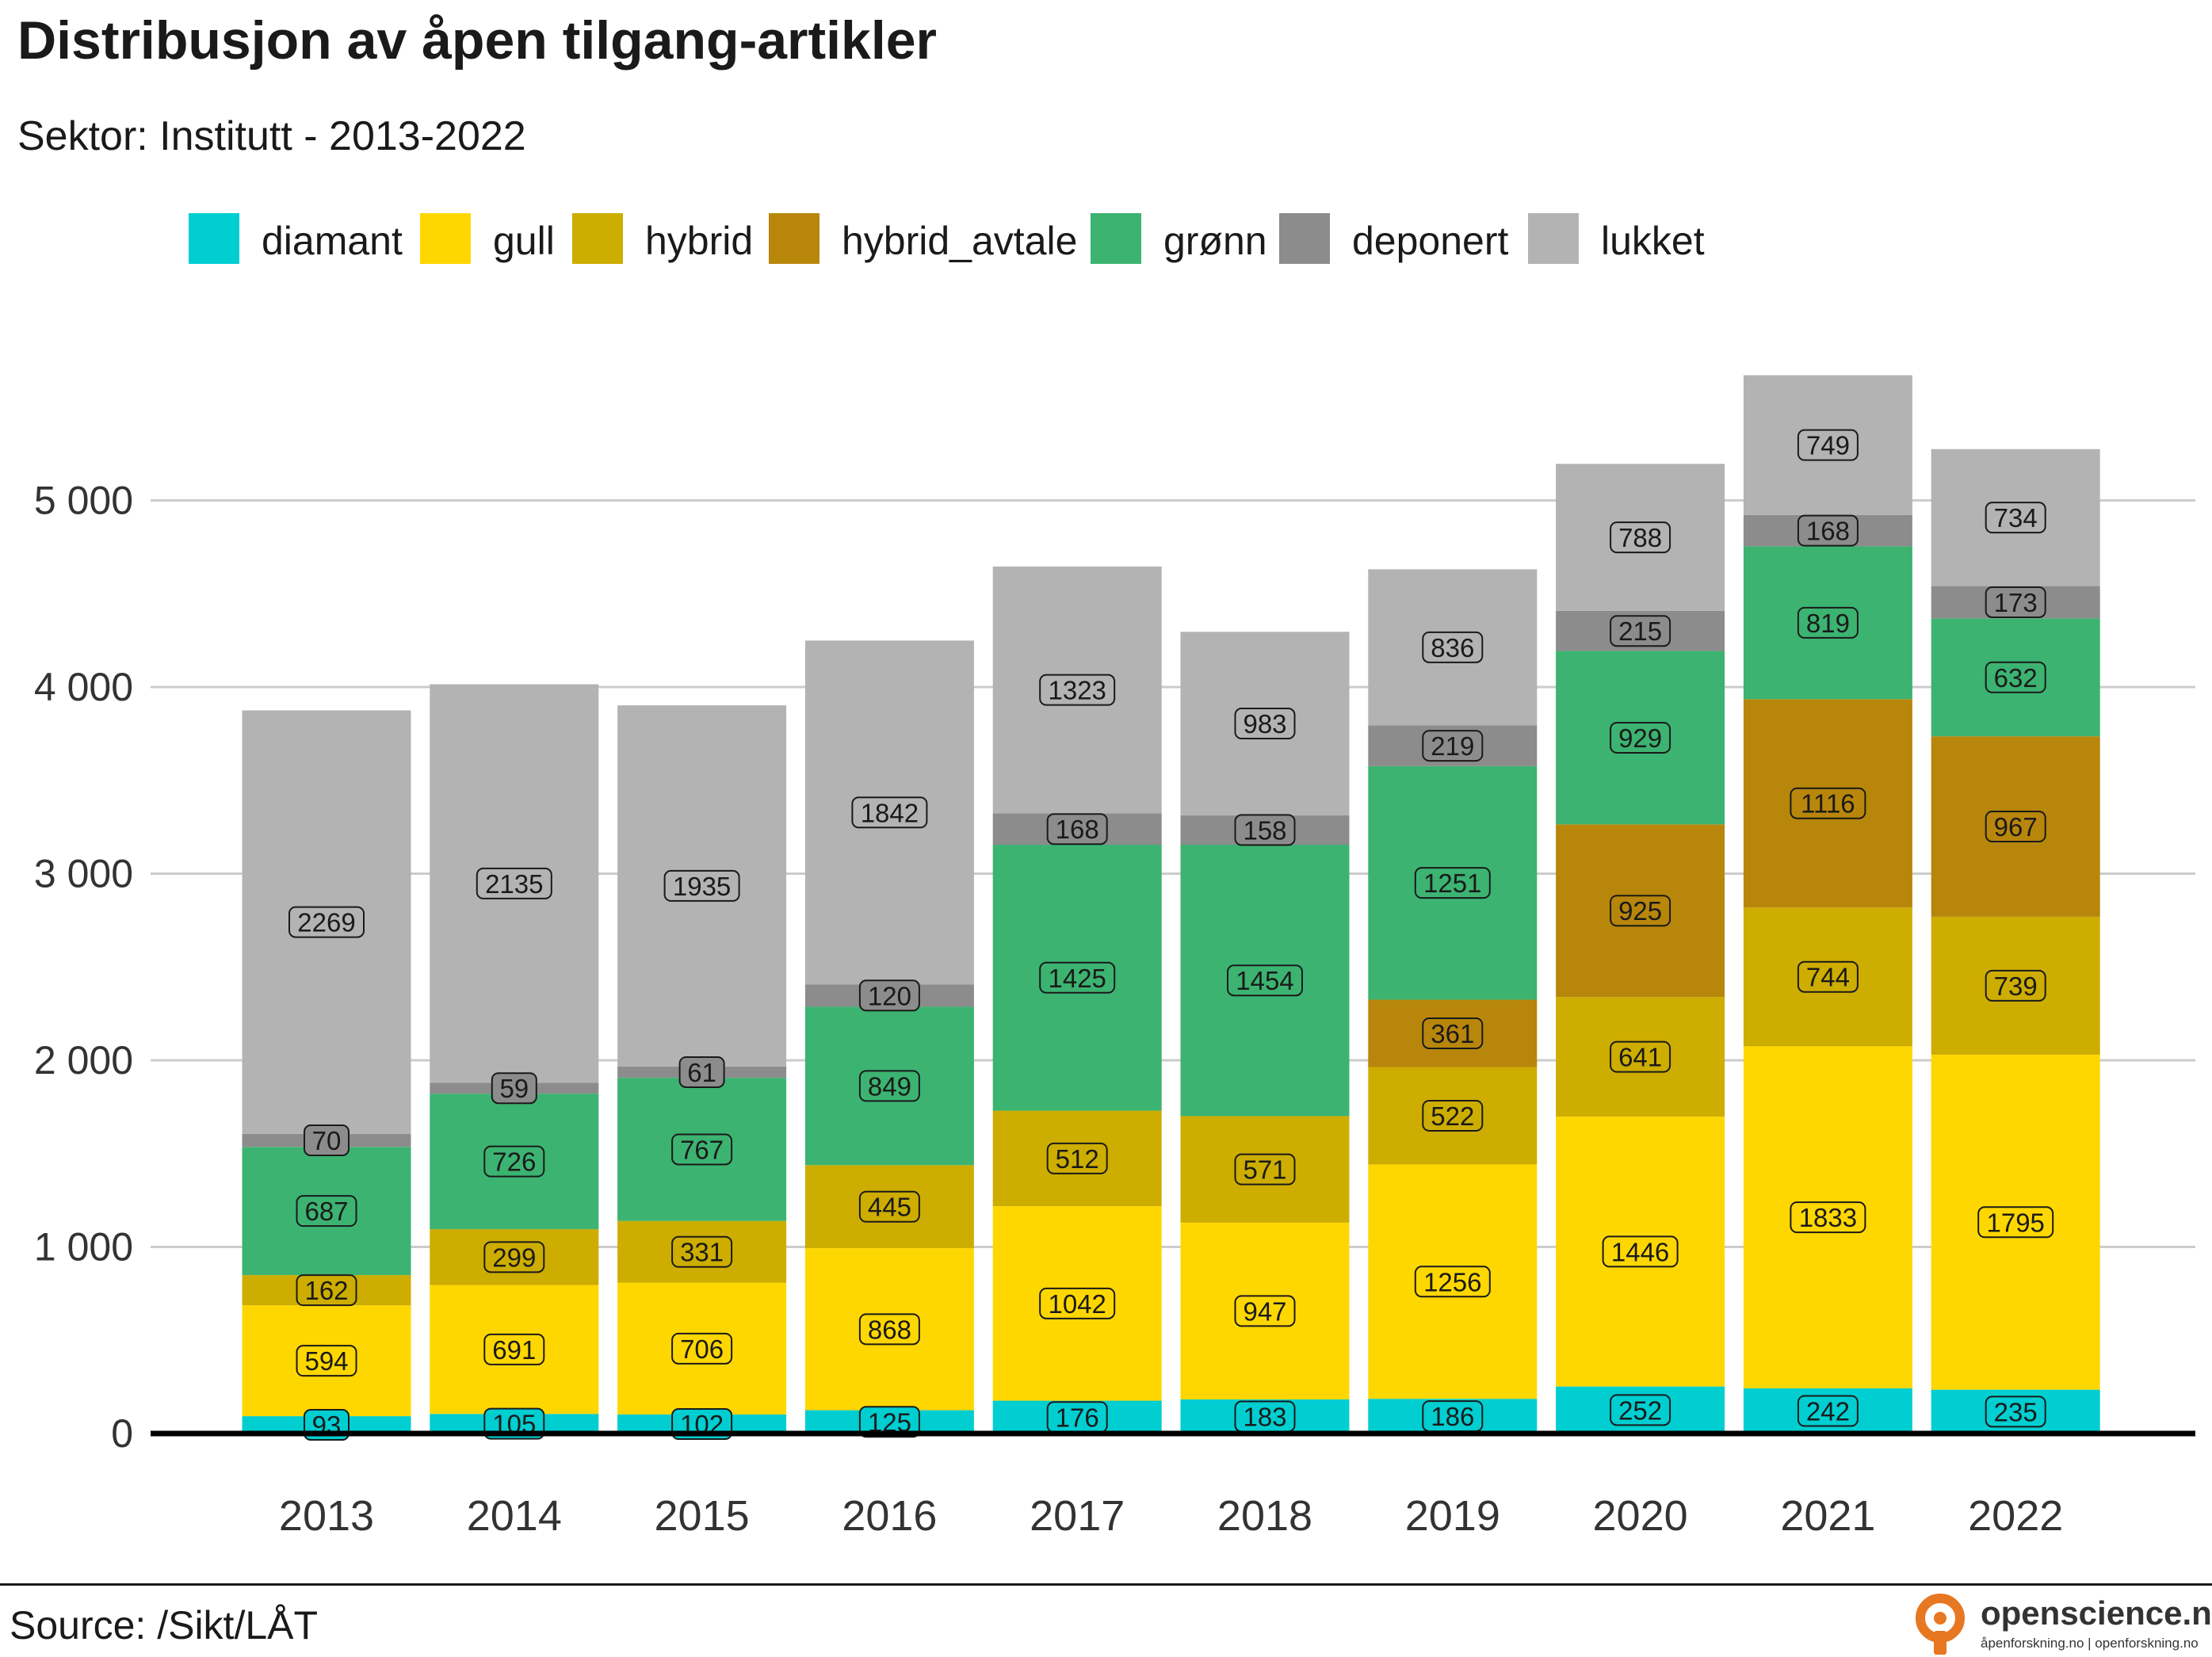  Describe the element at coordinates (524, 241) in the screenshot. I see `legend-label: gull` at that location.